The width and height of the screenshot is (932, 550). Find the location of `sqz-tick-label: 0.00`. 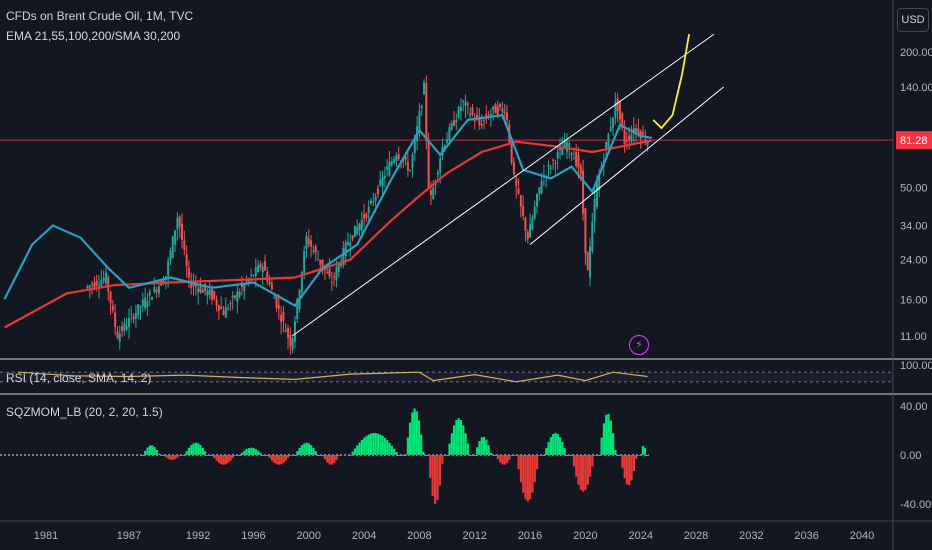

sqz-tick-label: 0.00 is located at coordinates (910, 456).